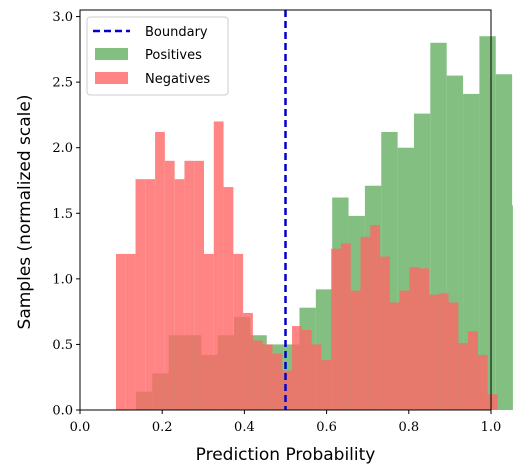 The height and width of the screenshot is (465, 513). What do you see at coordinates (326, 427) in the screenshot?
I see `x-tick-label: 0.6` at bounding box center [326, 427].